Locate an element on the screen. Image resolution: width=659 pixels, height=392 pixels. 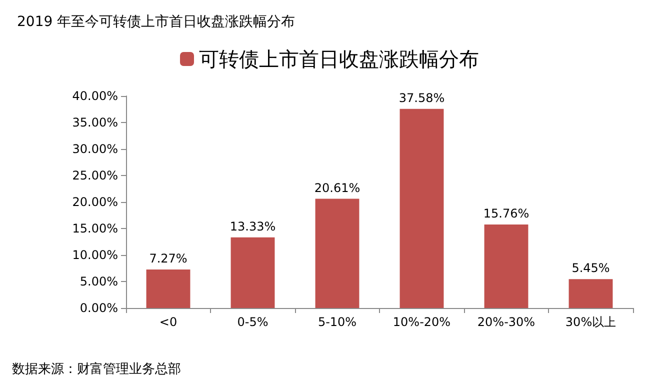
y-tick-label: 0.00% is located at coordinates (99, 308).